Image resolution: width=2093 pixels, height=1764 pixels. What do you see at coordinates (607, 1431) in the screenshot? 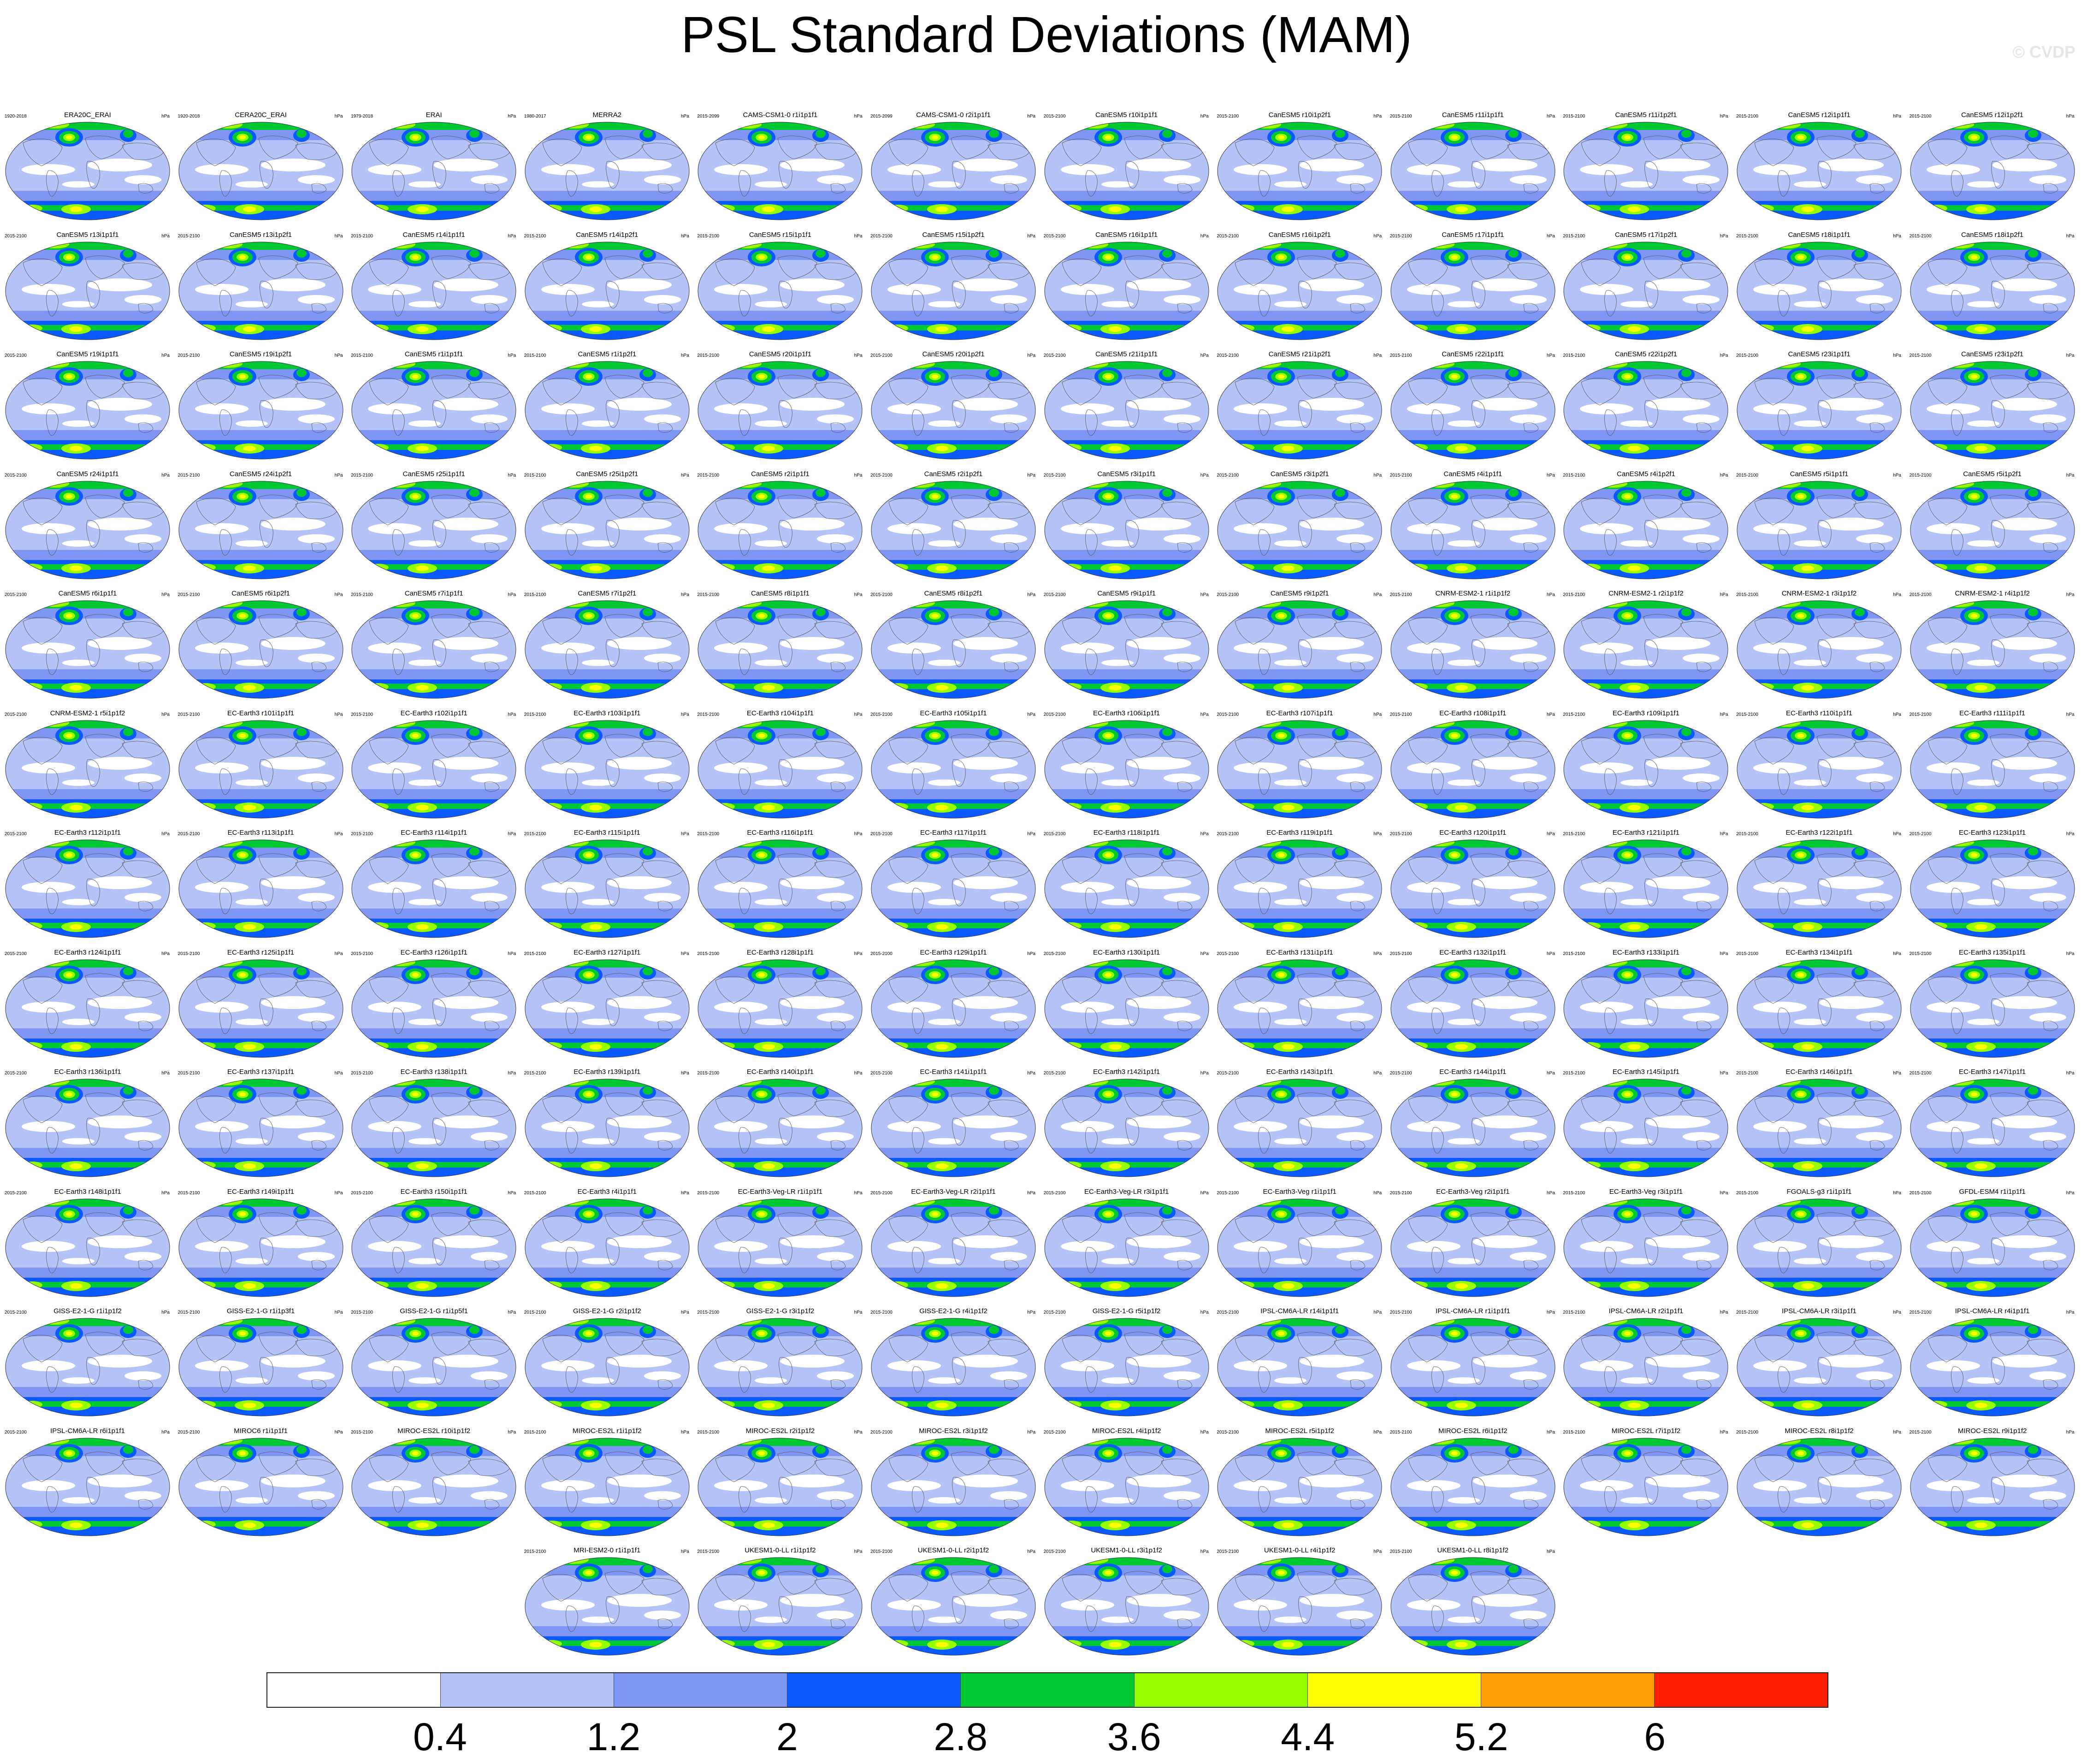
I see `panel-title: MIROC-ES2L r1i1p1f2` at bounding box center [607, 1431].